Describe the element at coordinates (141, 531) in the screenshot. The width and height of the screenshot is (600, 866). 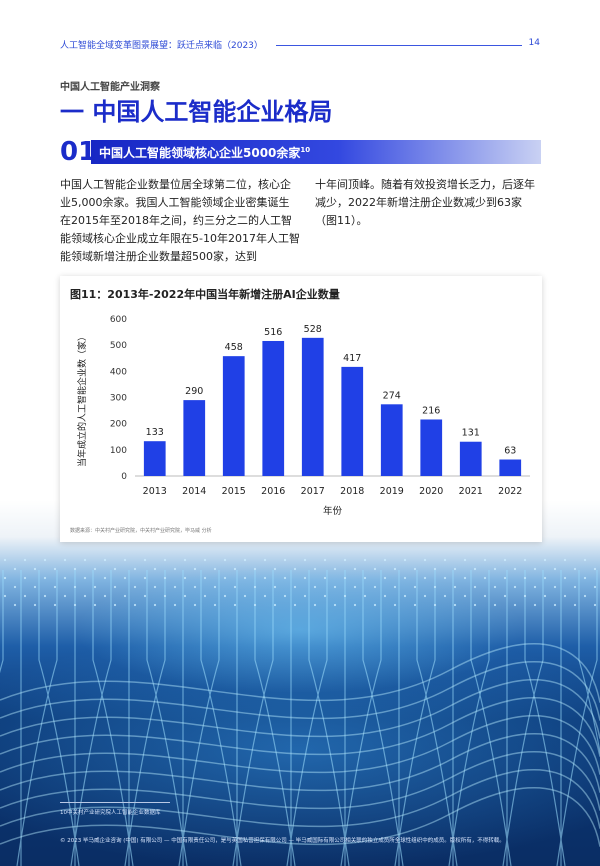
I see `chart-source: 数据来源：中关村产业研究院，中关村产业研究院，毕马威 分析` at that location.